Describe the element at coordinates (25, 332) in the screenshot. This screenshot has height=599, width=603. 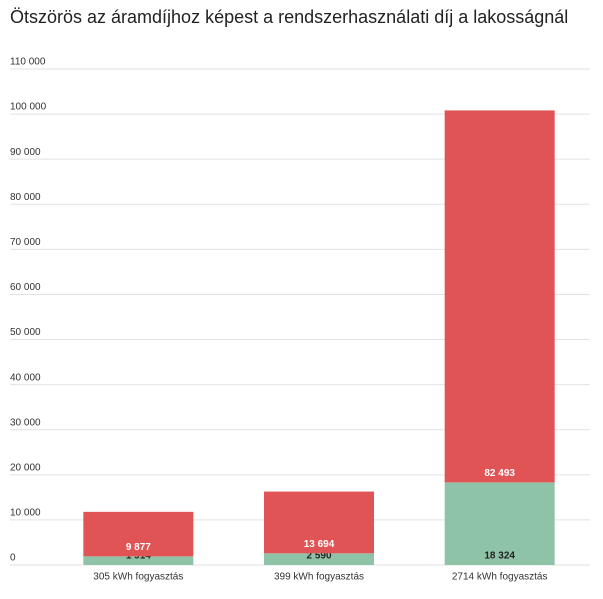
I see `y-tick-label: 50 000` at that location.